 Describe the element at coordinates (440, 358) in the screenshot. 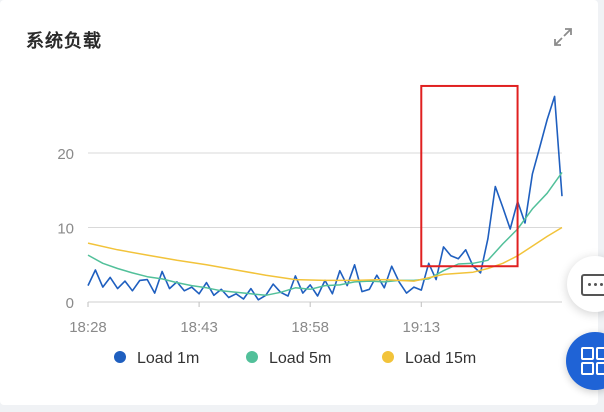

I see `legend-label: Load 15m` at that location.